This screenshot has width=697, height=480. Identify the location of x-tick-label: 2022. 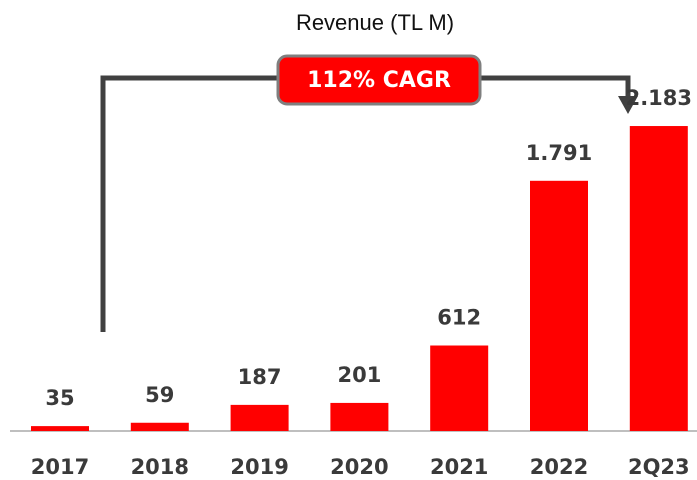
(559, 467).